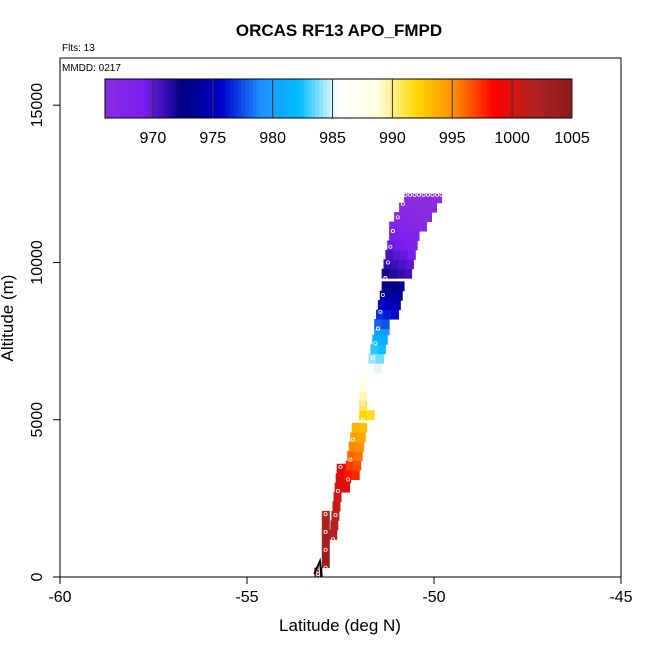 This screenshot has height=650, width=650. I want to click on colorbar-tick-label: 985, so click(332, 138).